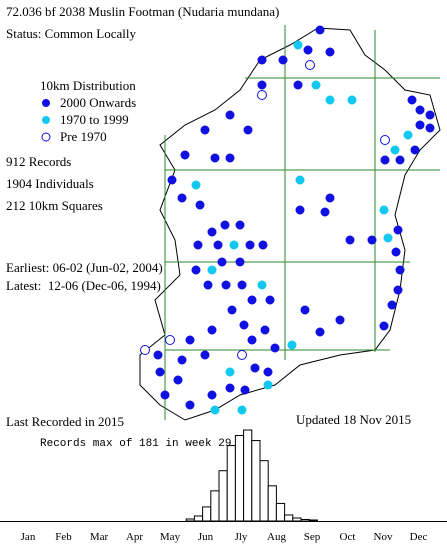 Image resolution: width=447 pixels, height=546 pixels. Describe the element at coordinates (312, 537) in the screenshot. I see `month-label: Sep` at that location.